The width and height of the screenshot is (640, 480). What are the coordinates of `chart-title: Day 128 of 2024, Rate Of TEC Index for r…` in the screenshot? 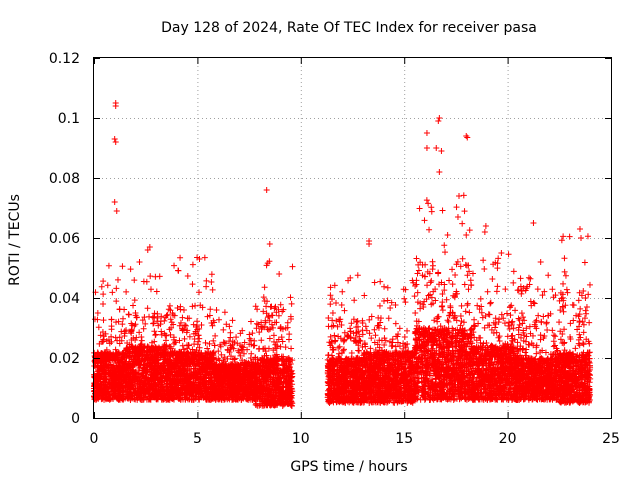 It's located at (349, 28).